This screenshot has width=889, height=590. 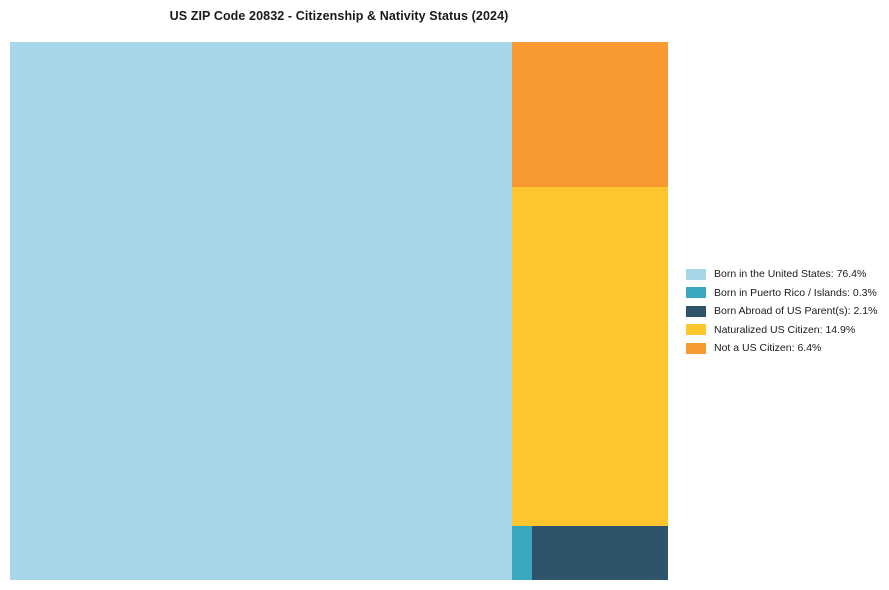 What do you see at coordinates (696, 274) in the screenshot?
I see `legend-swatch-born-us` at bounding box center [696, 274].